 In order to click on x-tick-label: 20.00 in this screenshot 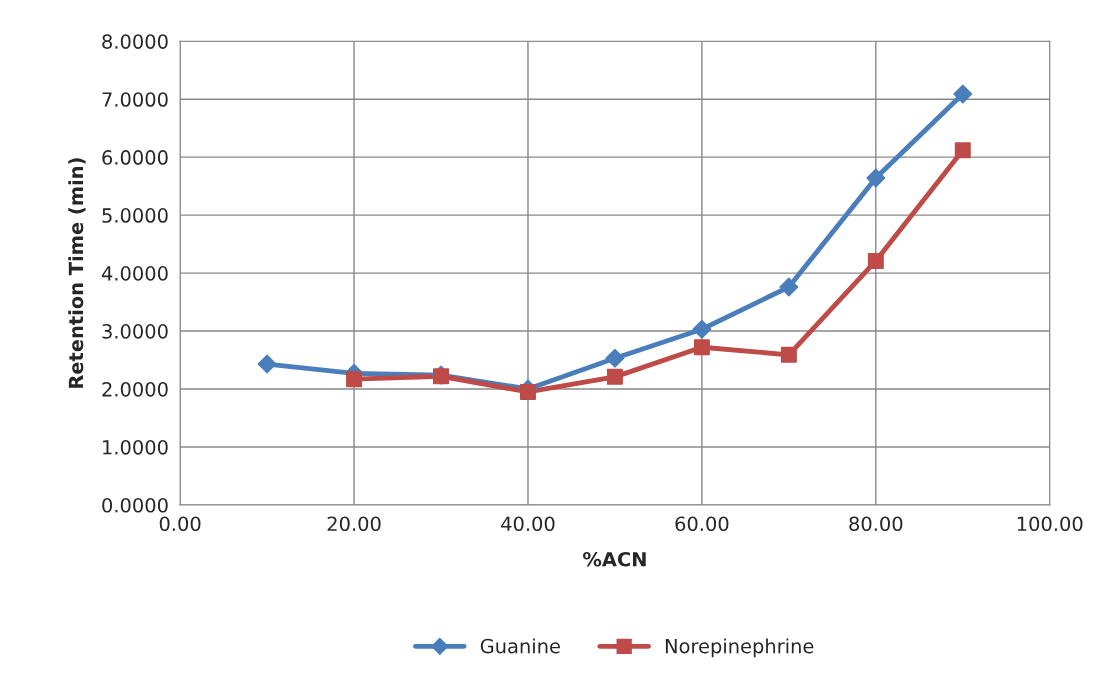, I will do `click(354, 524)`.